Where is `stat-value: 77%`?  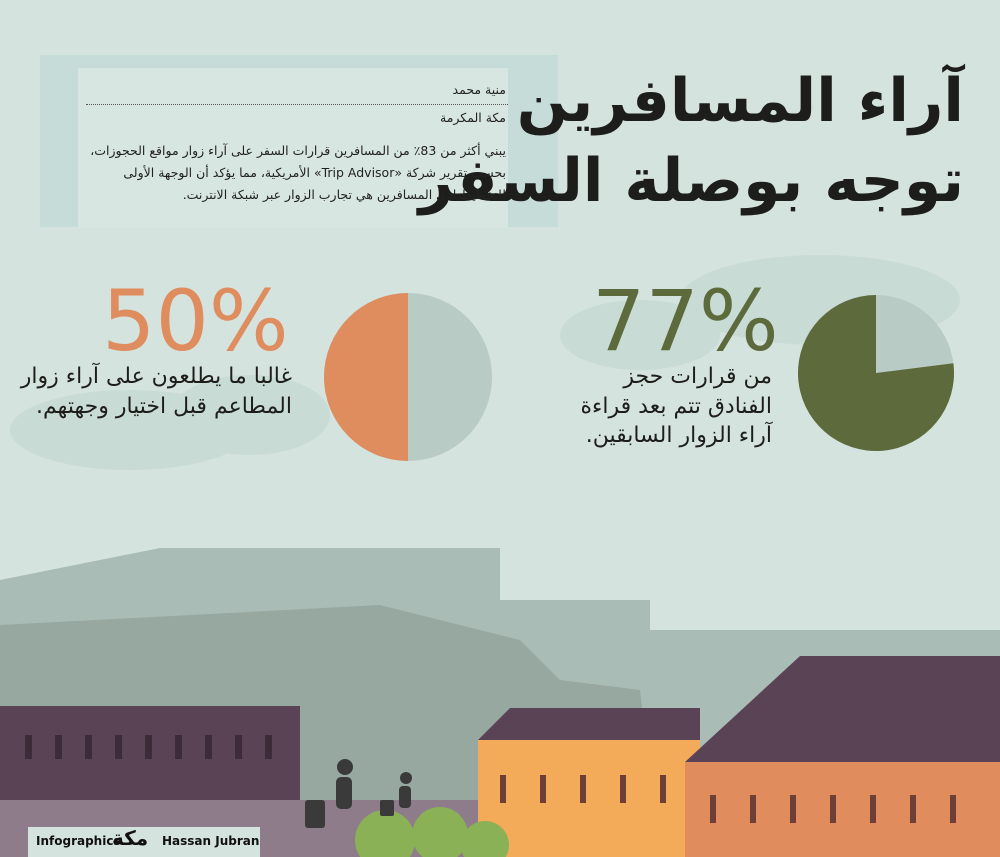
stat-value: 77% is located at coordinates (685, 321).